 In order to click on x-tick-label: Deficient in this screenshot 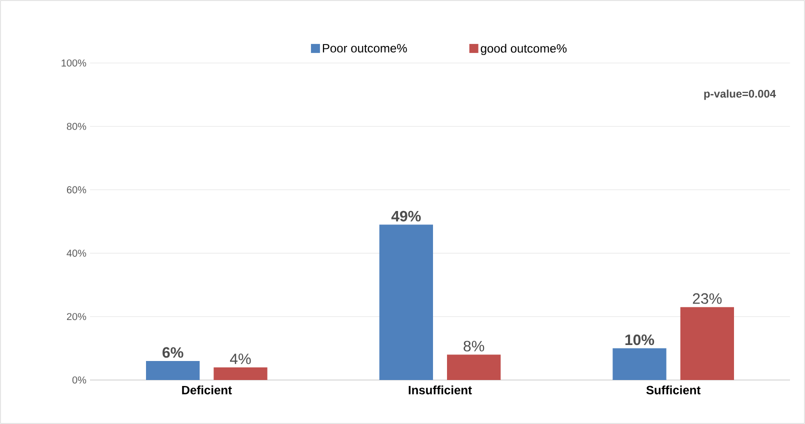, I will do `click(207, 390)`.